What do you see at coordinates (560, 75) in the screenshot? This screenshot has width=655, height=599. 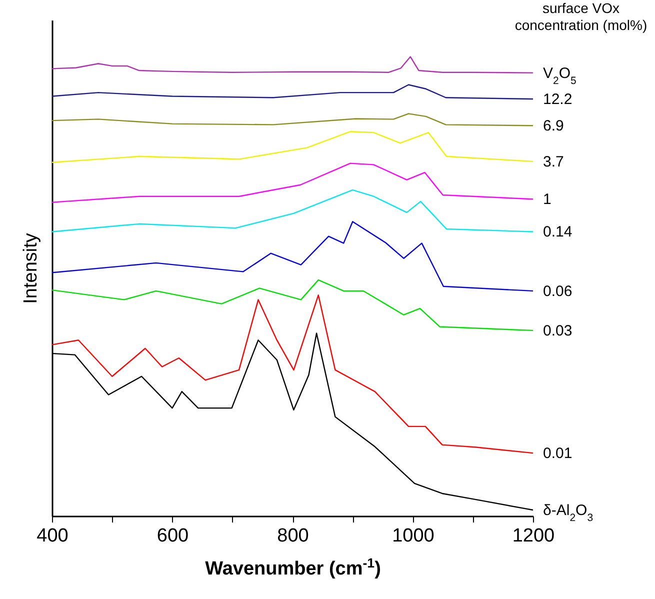 I see `series-label: V$_{2}$O$_{5}$` at bounding box center [560, 75].